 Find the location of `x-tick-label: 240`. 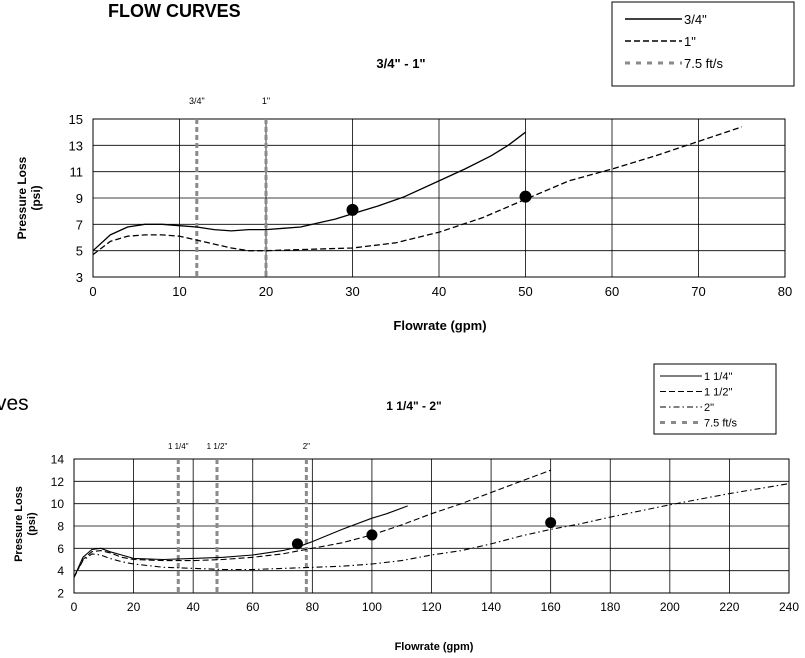

x-tick-label: 240 is located at coordinates (789, 607).